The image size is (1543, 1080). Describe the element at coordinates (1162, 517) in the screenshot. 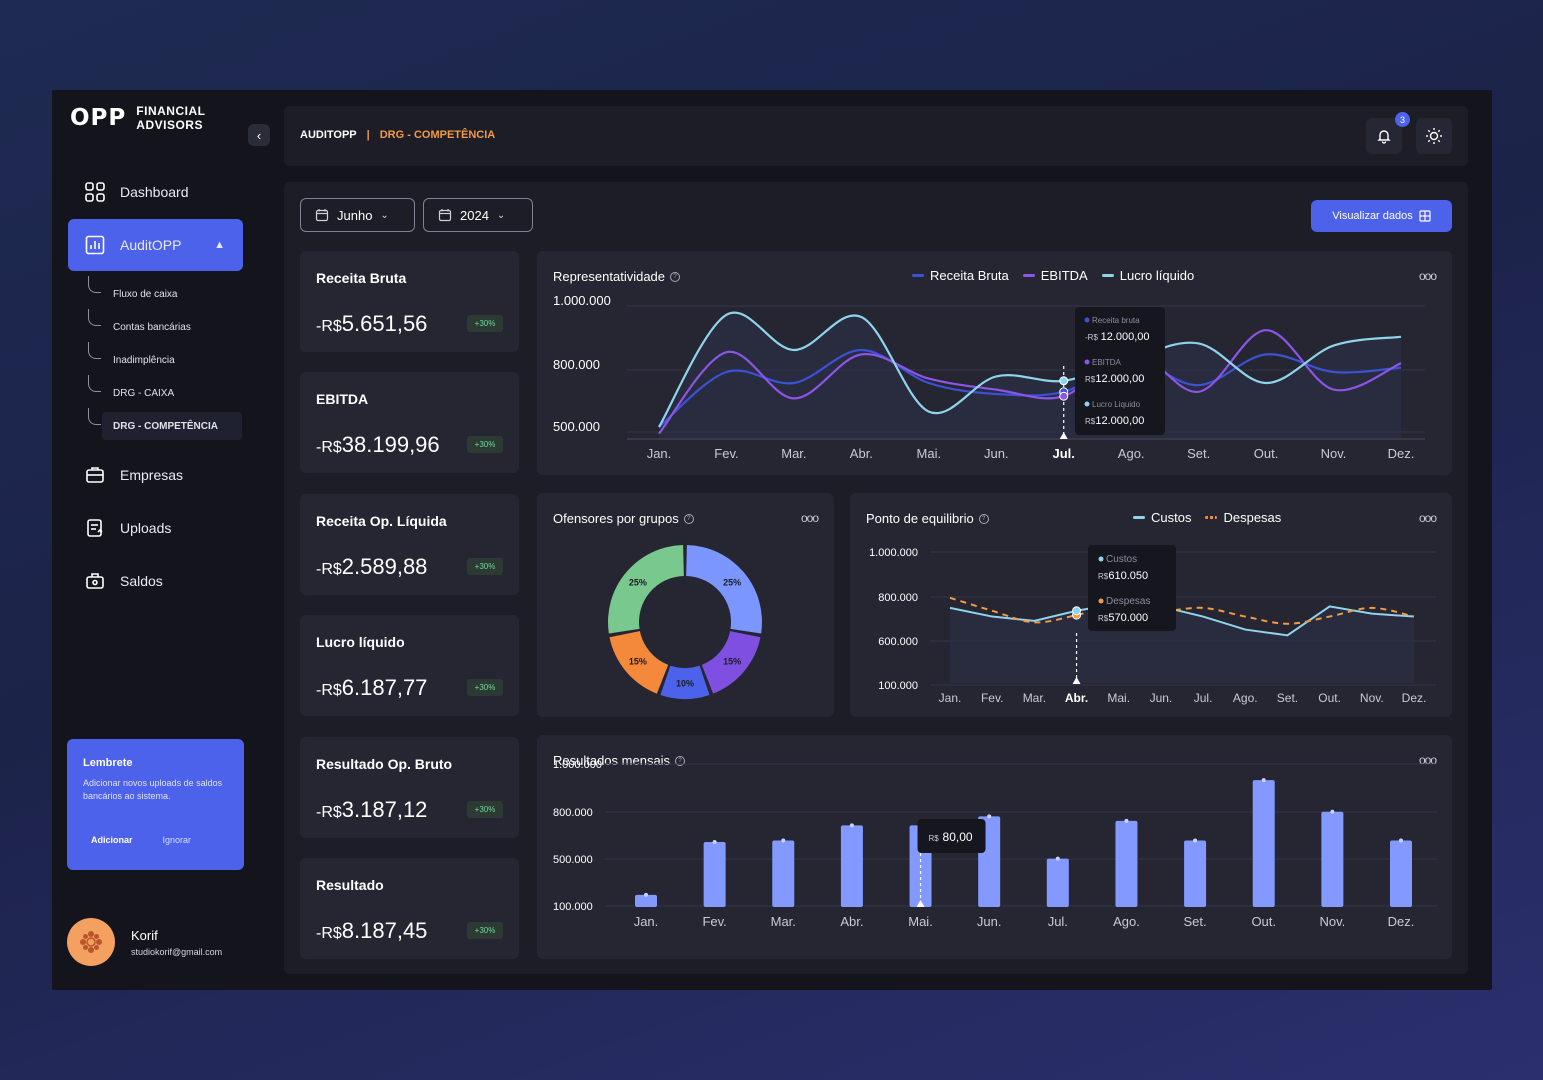

I see `legend-item: Custos` at that location.